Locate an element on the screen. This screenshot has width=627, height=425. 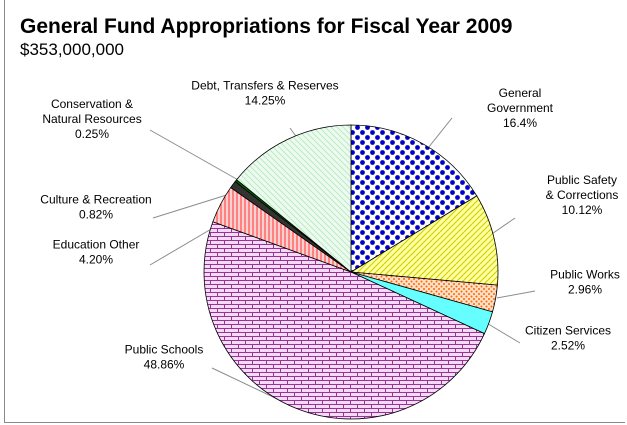
slice-value-label: 0.82% is located at coordinates (96, 215).